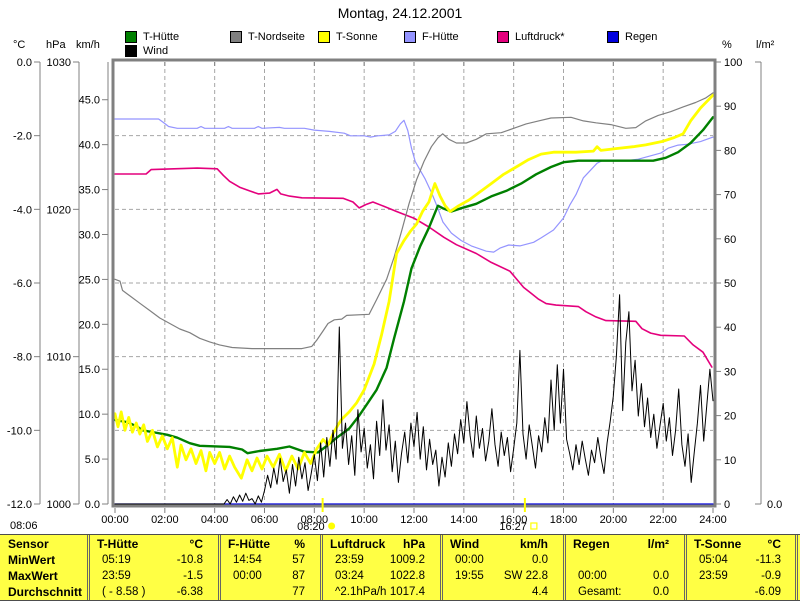 The width and height of the screenshot is (800, 601). Describe the element at coordinates (497, 568) in the screenshot. I see `table-group-Wind: Wind km/h 00:00 0.0 19:55 SW 22.8 4.4` at that location.